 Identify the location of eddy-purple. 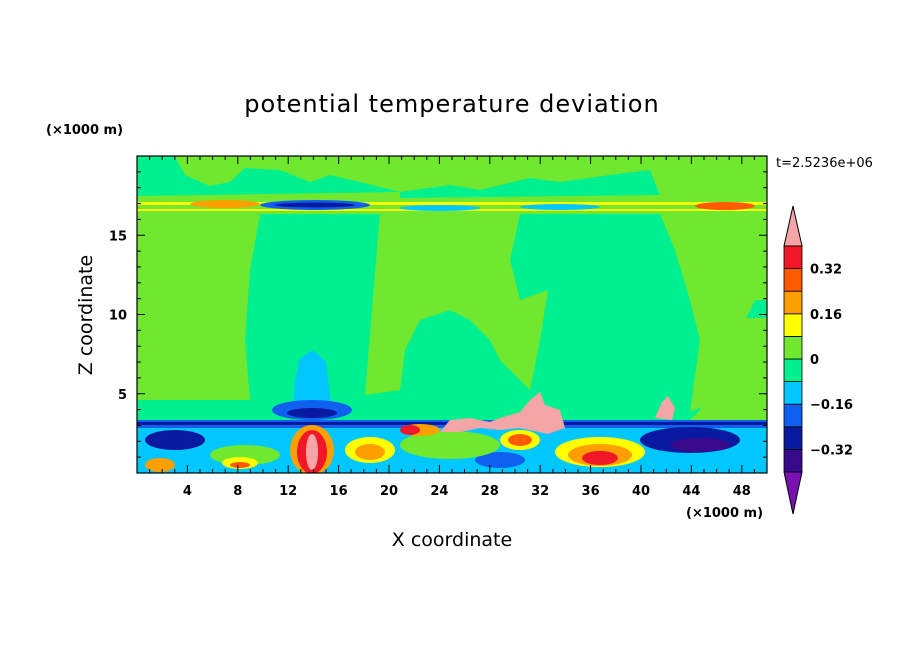
(700, 445).